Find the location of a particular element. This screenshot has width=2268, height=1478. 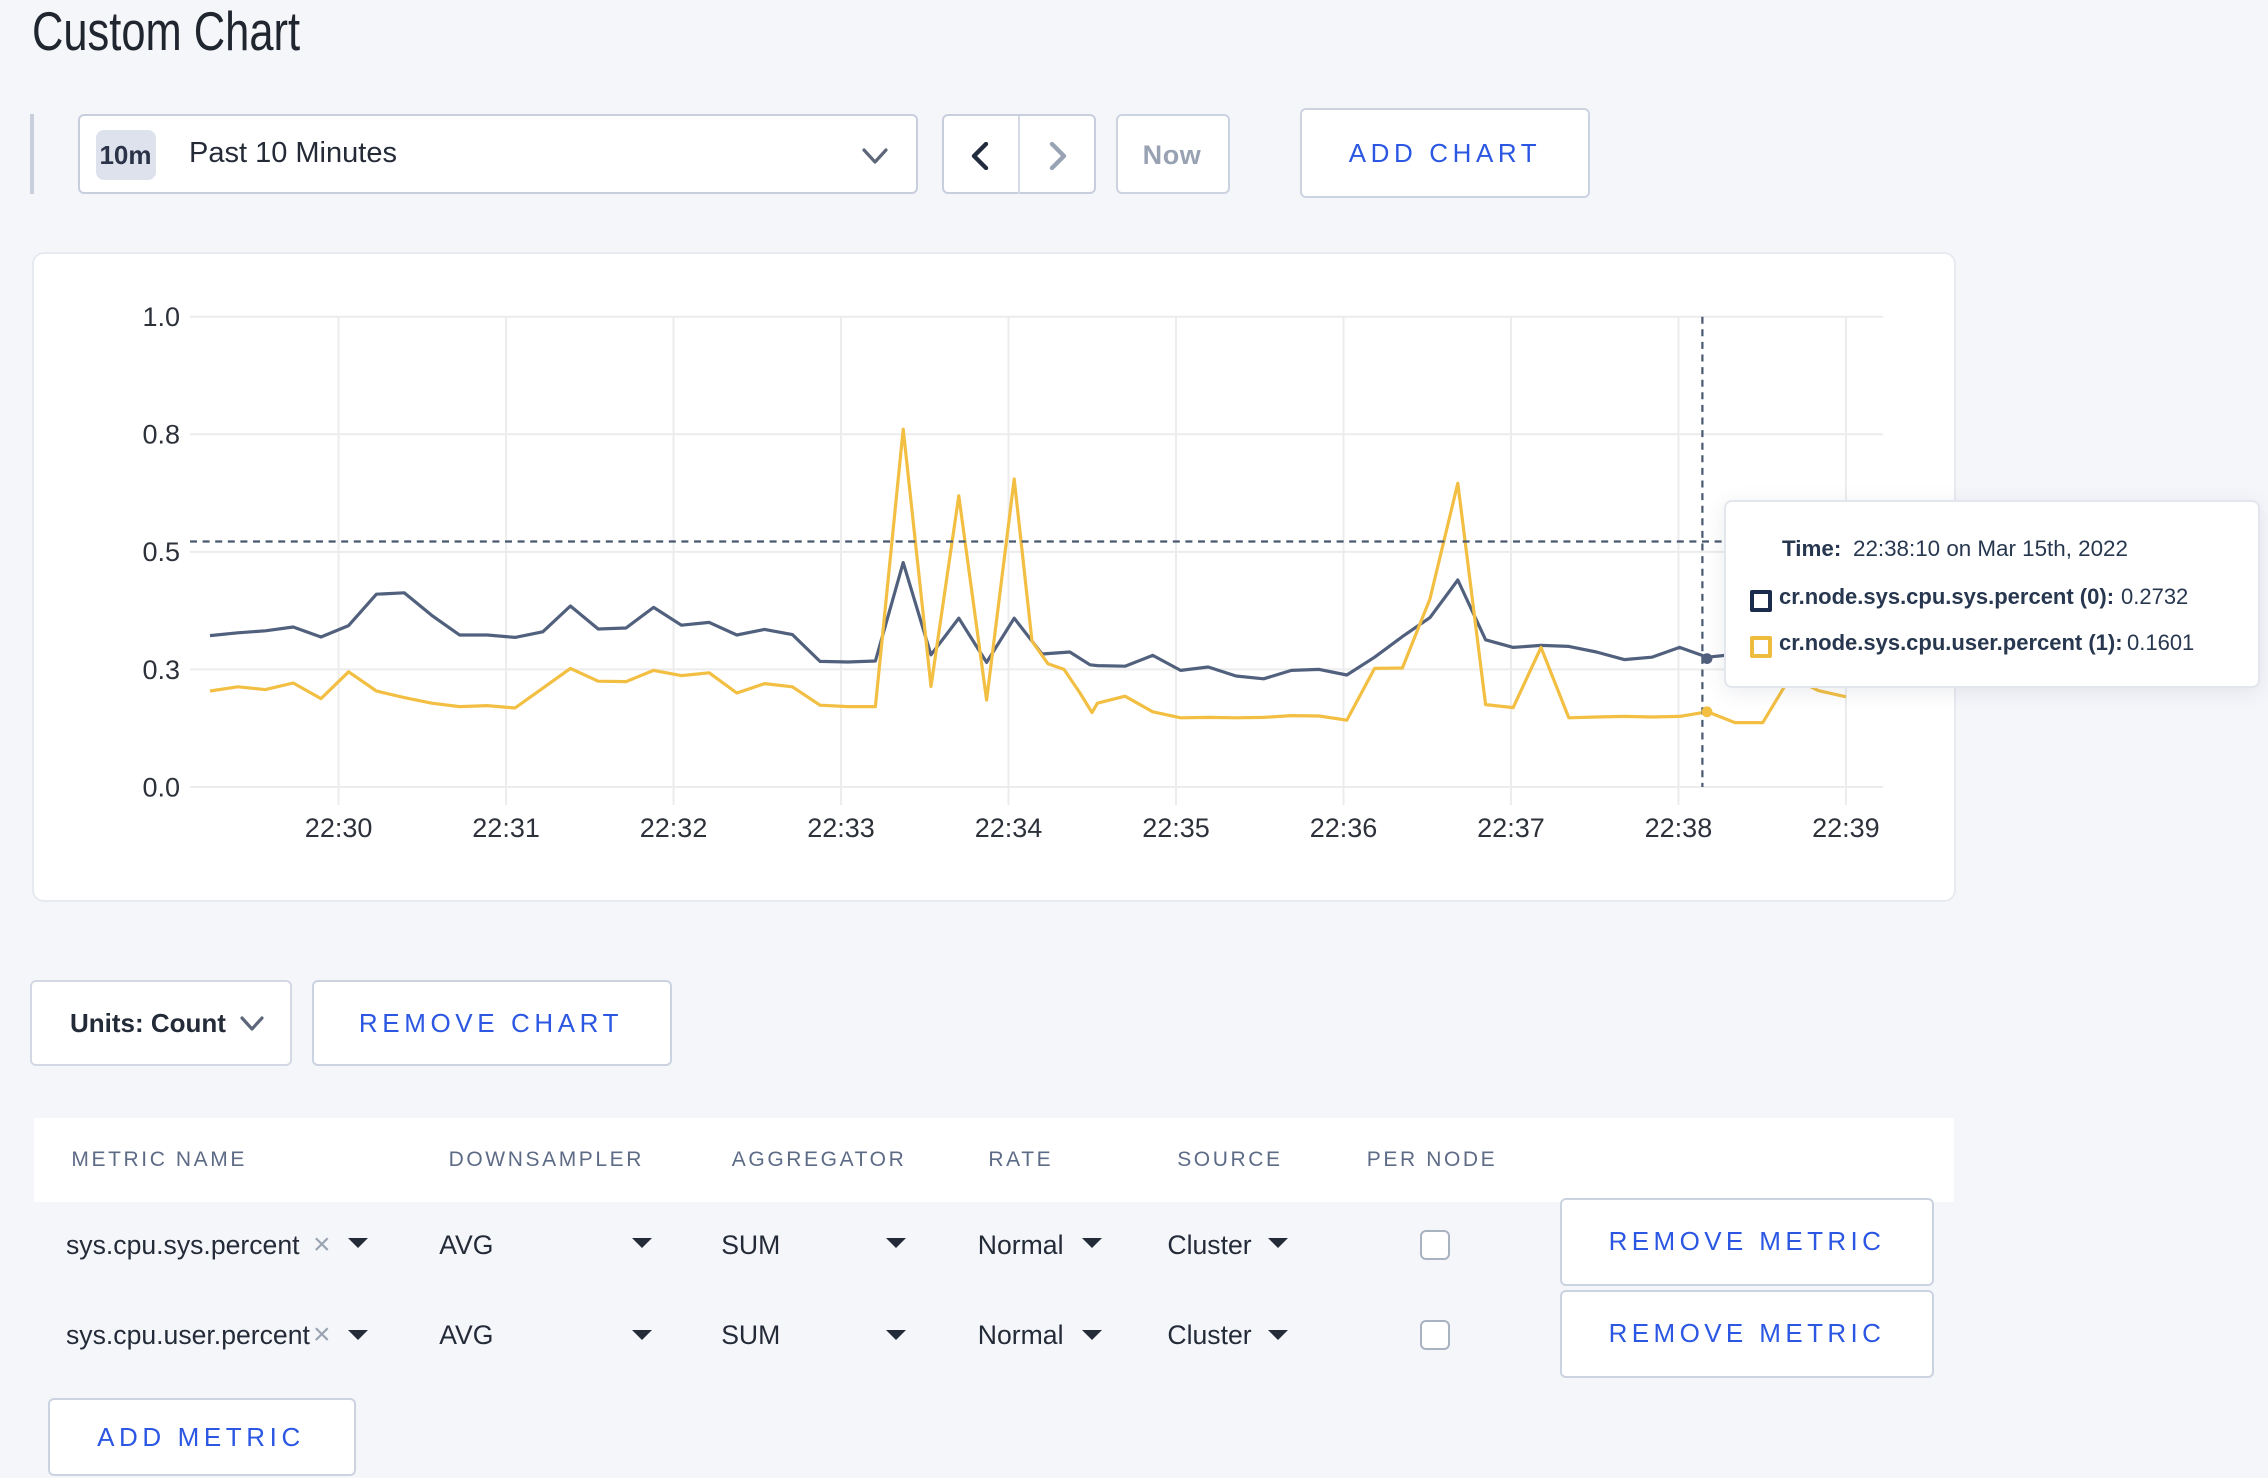

svg-text: 0.3 is located at coordinates (161, 670).